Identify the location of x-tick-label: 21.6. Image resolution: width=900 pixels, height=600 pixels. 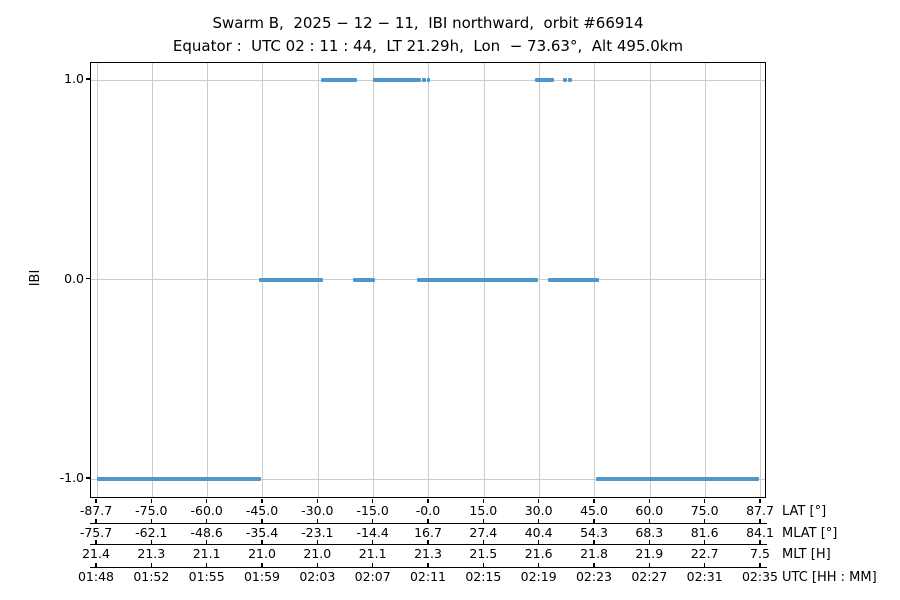
(538, 553).